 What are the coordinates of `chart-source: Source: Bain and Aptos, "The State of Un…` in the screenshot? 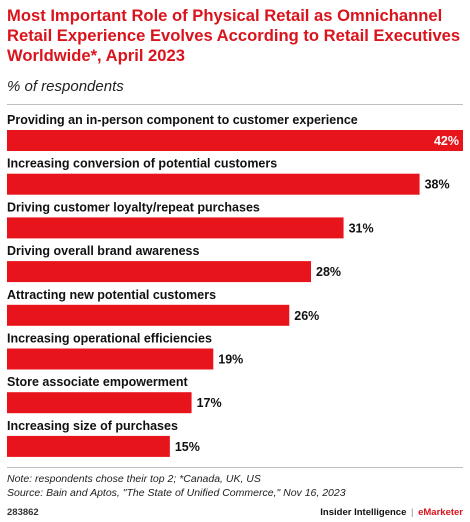 It's located at (176, 493).